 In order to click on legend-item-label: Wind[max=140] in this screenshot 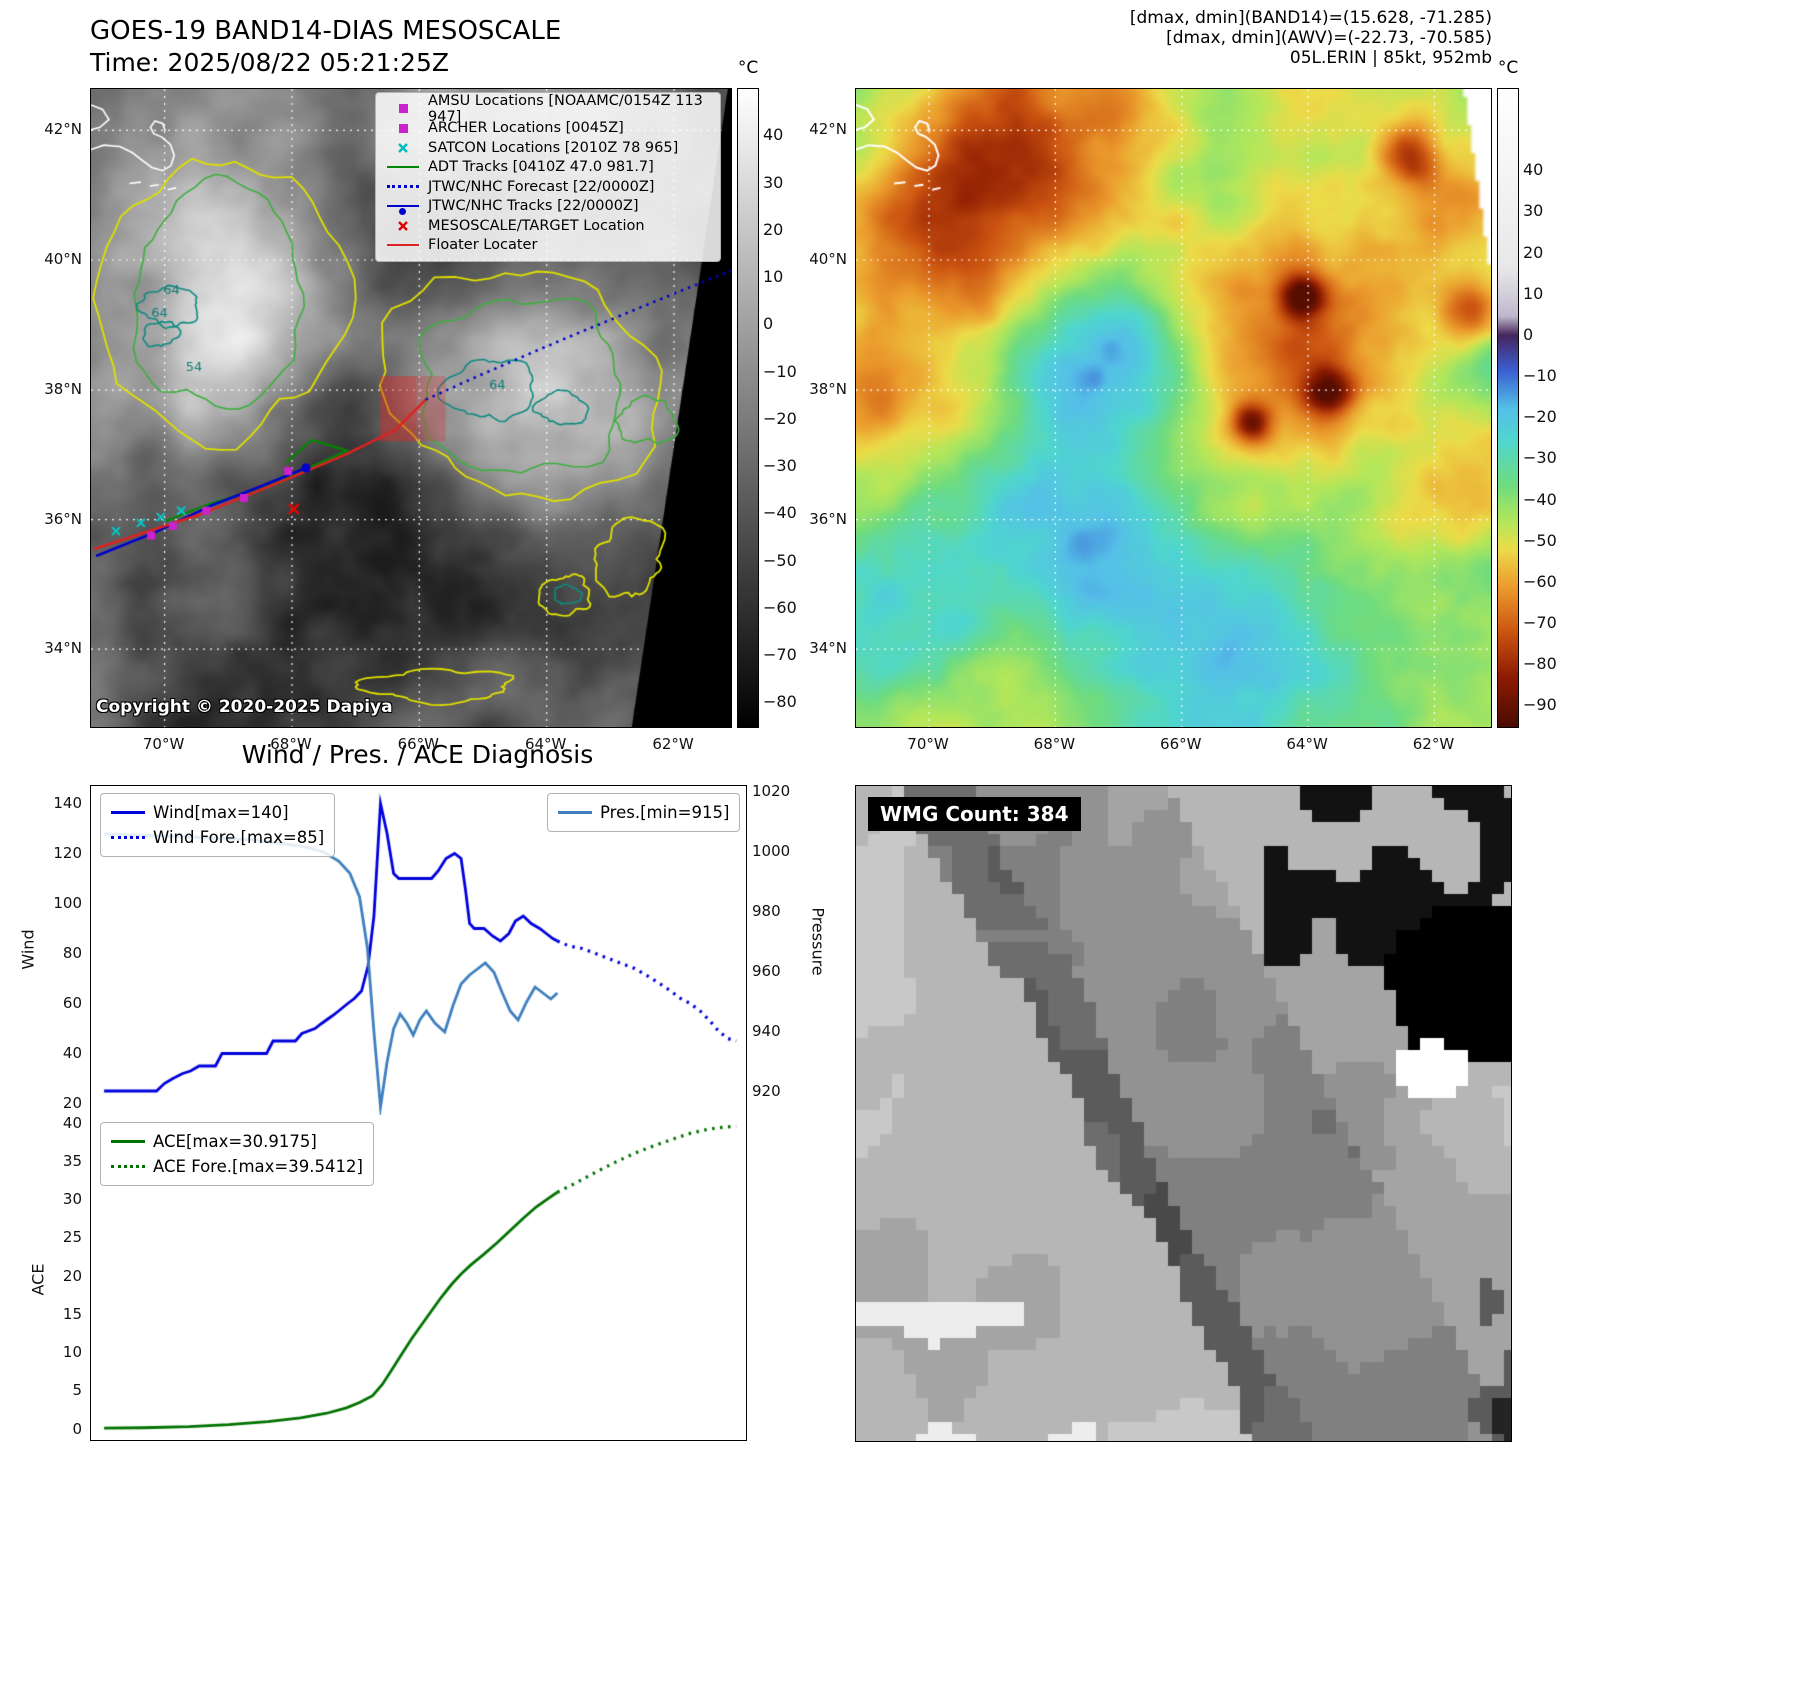, I will do `click(221, 812)`.